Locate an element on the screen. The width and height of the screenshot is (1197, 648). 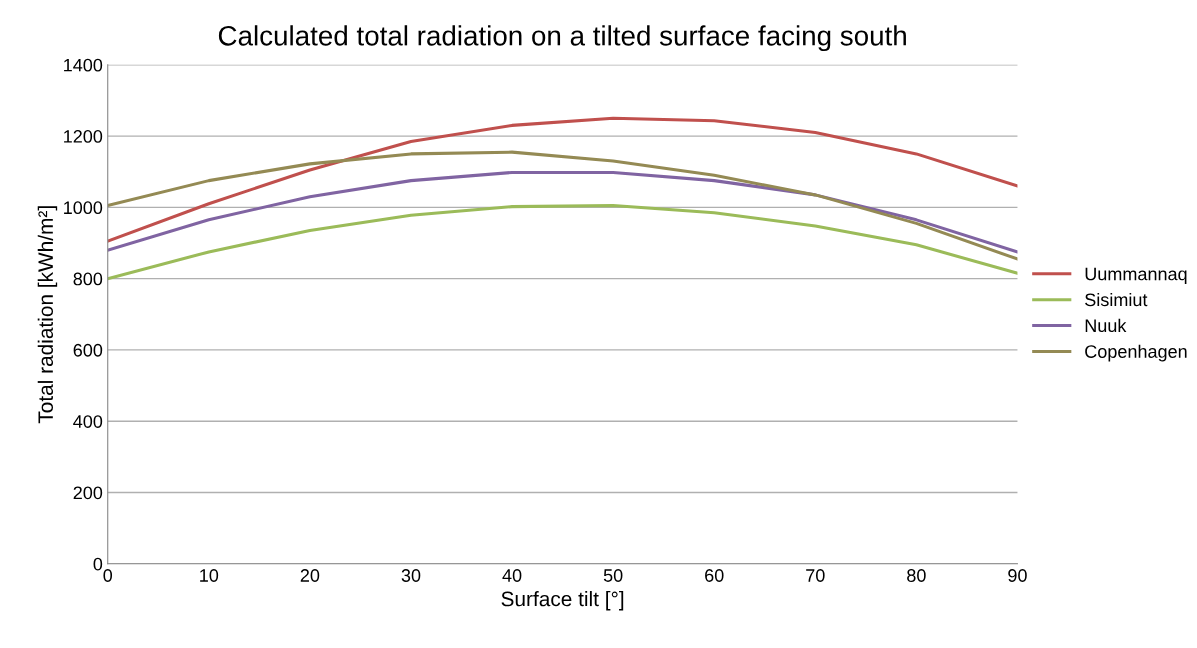
y-tick-label: 600 is located at coordinates (88, 350).